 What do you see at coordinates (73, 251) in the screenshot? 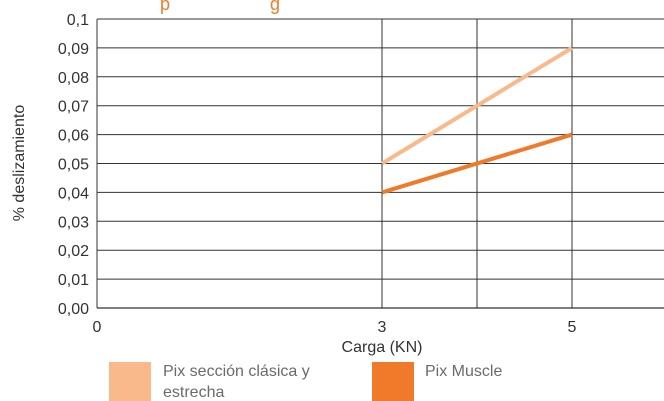
I see `y-tick-label: 0,02` at bounding box center [73, 251].